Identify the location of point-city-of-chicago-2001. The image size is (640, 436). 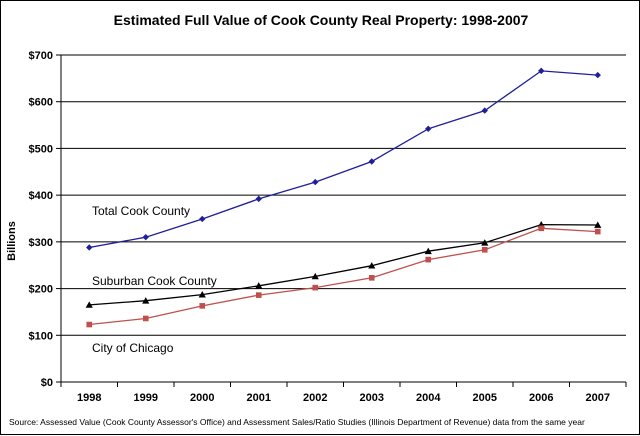
(258, 295).